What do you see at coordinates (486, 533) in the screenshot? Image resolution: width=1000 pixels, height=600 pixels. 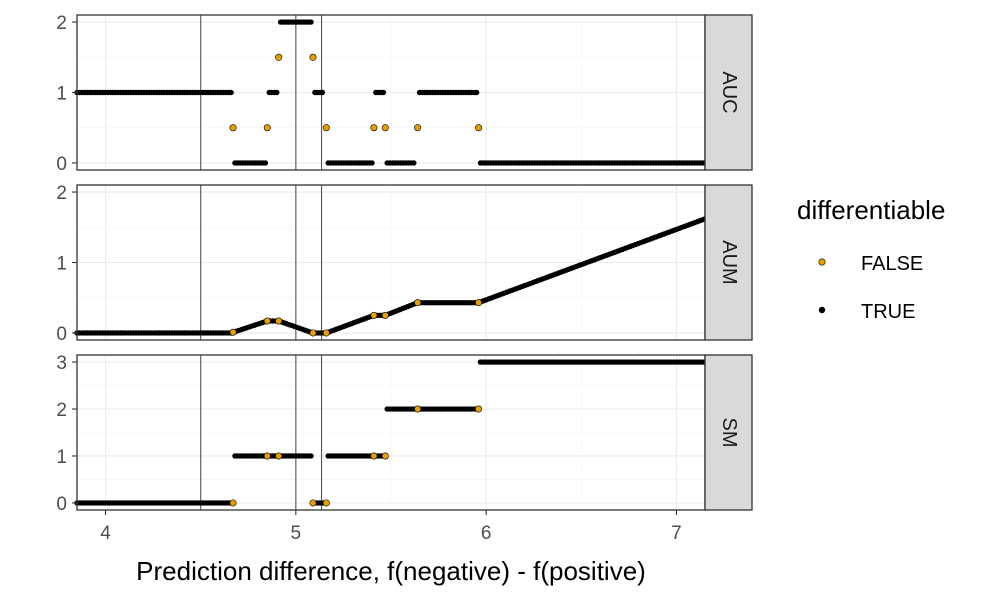 I see `x-tick-label: 6` at bounding box center [486, 533].